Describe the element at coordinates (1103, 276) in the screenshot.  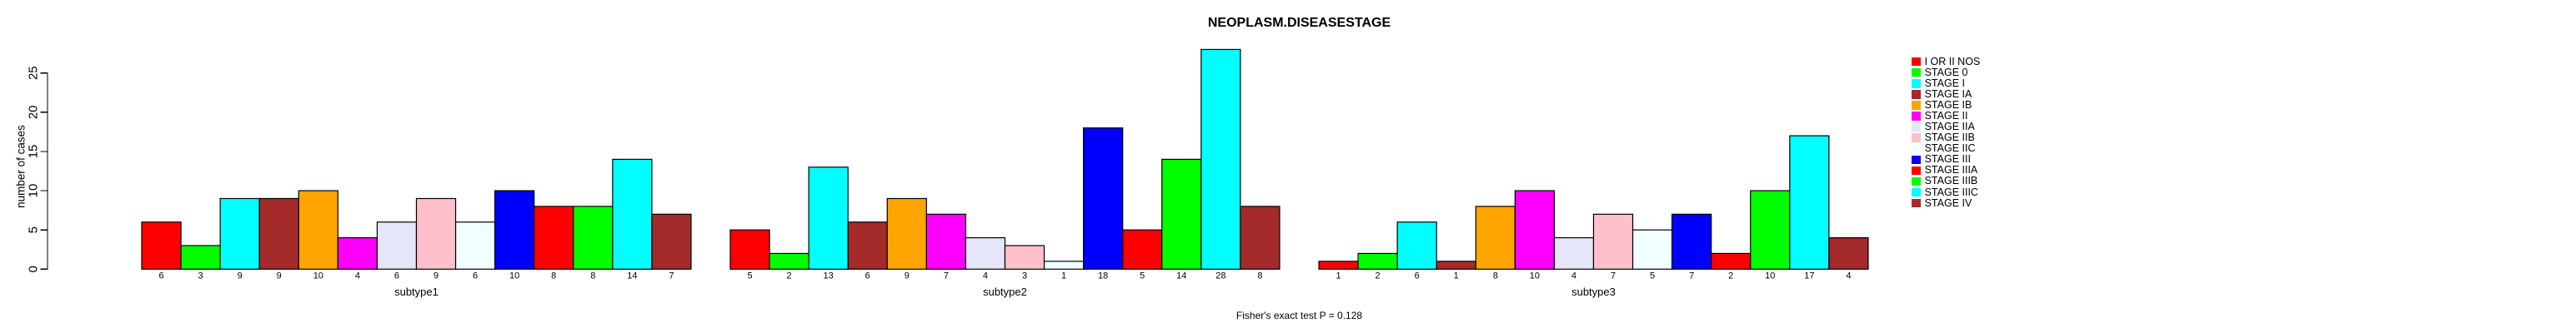
I see `bar-value-label: 18` at that location.